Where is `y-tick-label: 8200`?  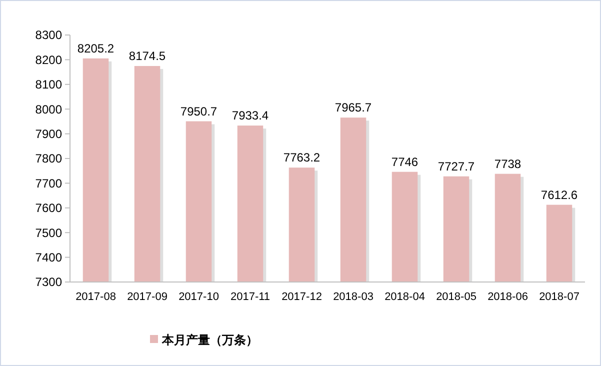 y-tick-label: 8200 is located at coordinates (48, 59).